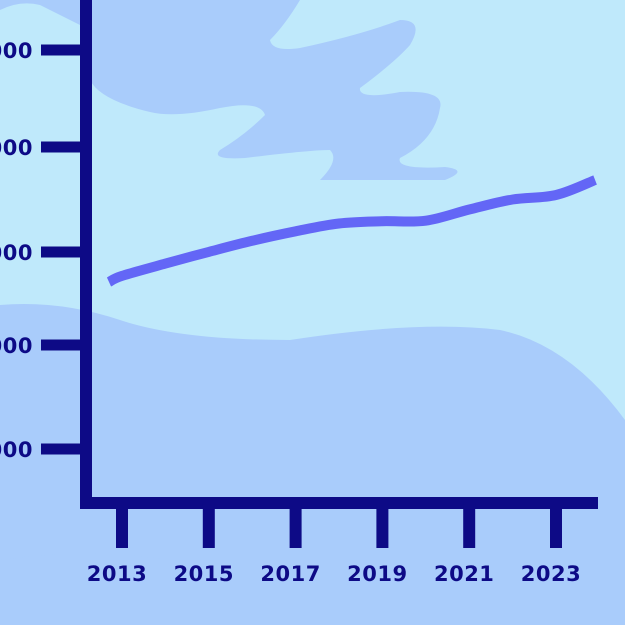 This screenshot has height=625, width=625. I want to click on x-tick-label: 2019, so click(377, 574).